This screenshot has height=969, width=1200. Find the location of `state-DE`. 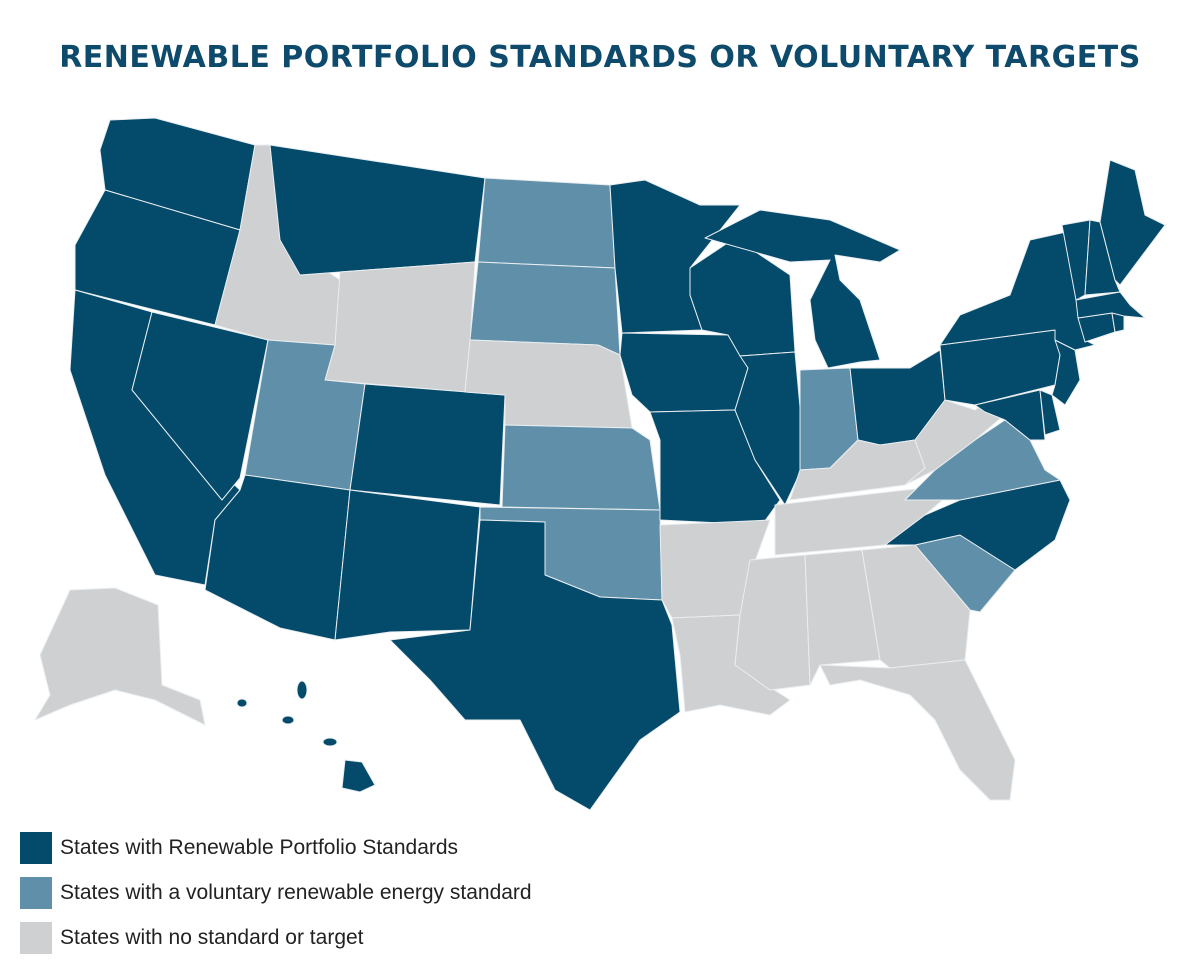

state-DE is located at coordinates (1050, 412).